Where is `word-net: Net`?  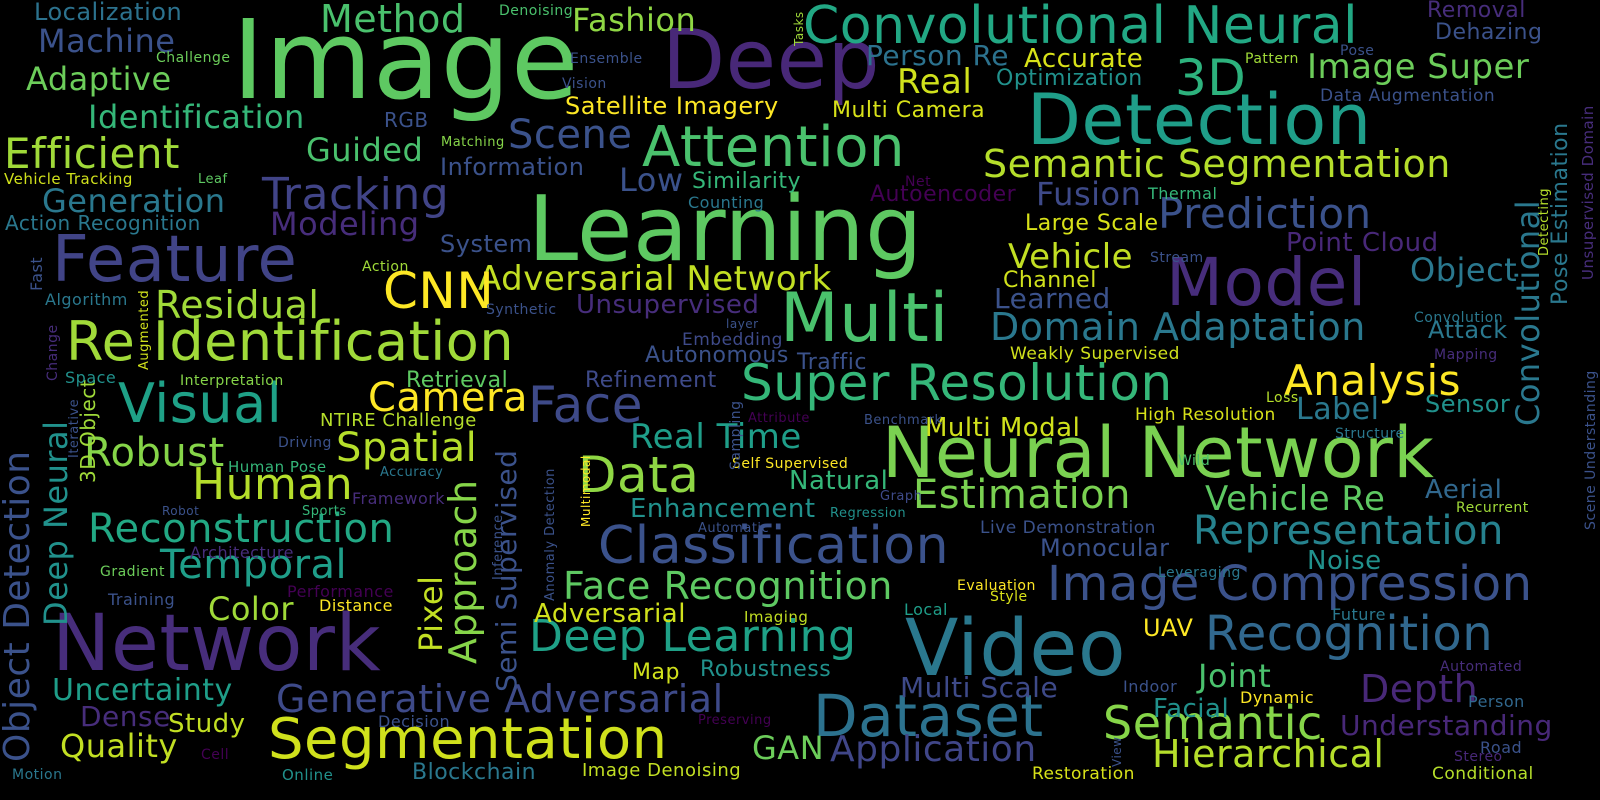 word-net: Net is located at coordinates (918, 182).